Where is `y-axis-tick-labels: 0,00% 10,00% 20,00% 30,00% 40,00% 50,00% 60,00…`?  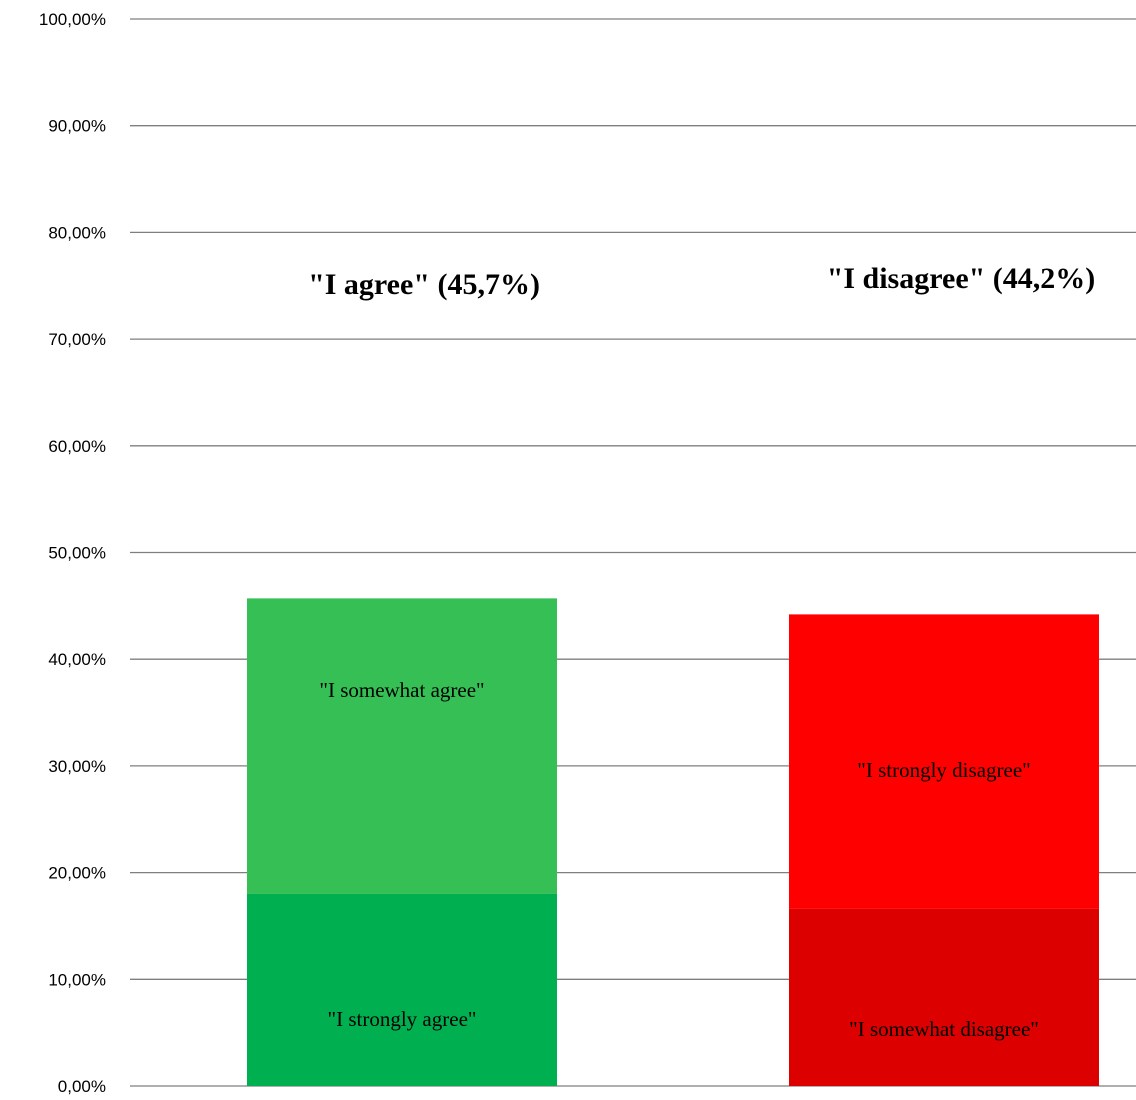
y-axis-tick-labels: 0,00% 10,00% 20,00% 30,00% 40,00% 50,00% 60,00… is located at coordinates (72, 553).